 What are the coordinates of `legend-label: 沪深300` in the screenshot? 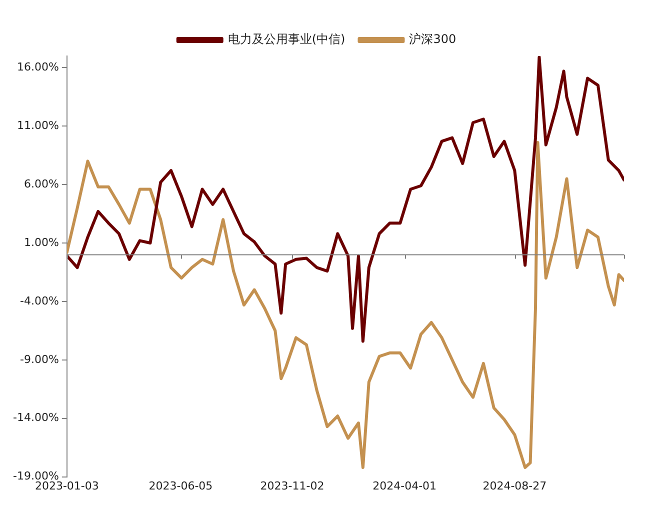 It's located at (432, 39).